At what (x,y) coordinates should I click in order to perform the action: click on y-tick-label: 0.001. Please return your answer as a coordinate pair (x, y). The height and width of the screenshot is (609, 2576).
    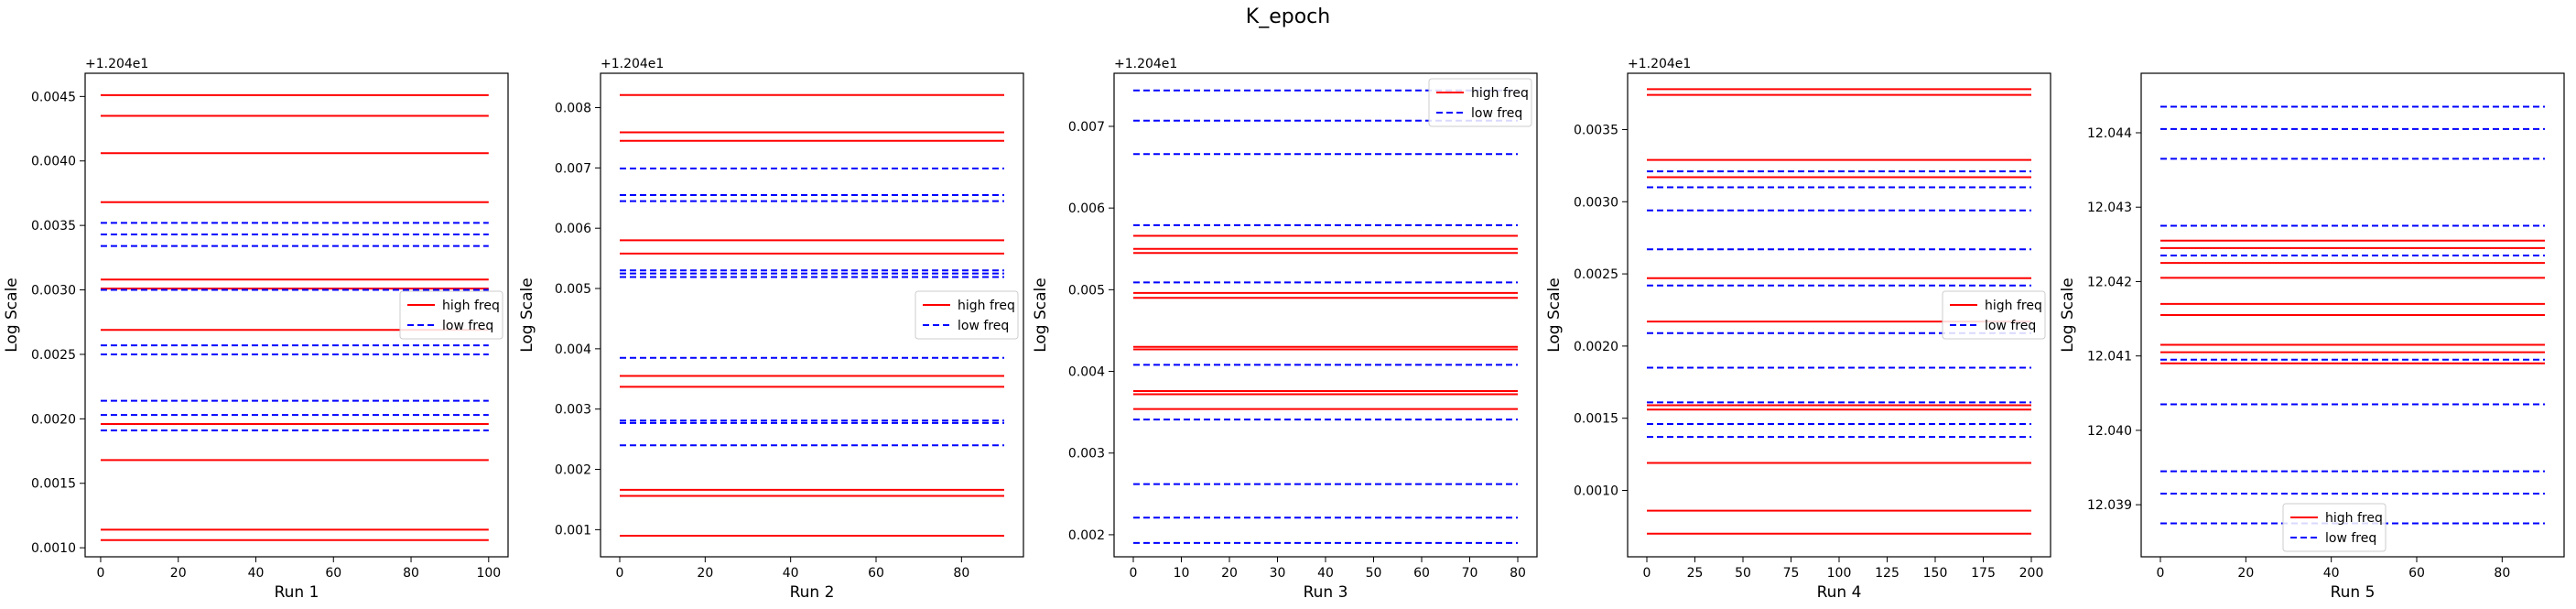
    Looking at the image, I should click on (573, 530).